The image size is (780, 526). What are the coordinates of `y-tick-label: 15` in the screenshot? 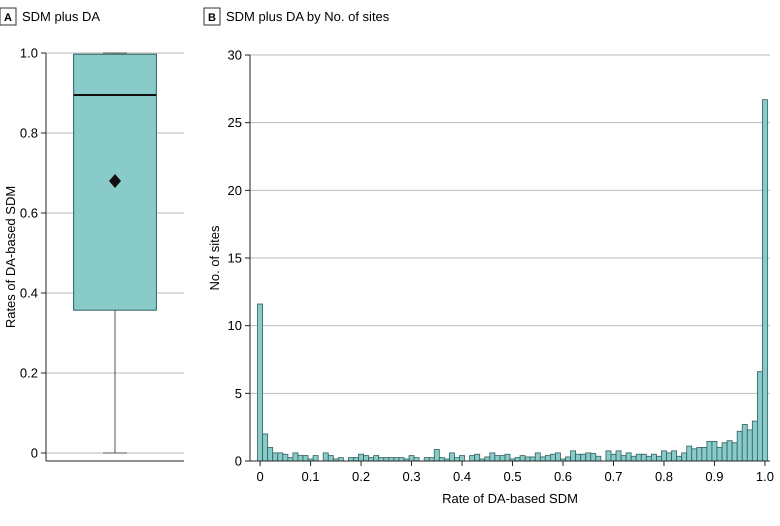 It's located at (235, 258).